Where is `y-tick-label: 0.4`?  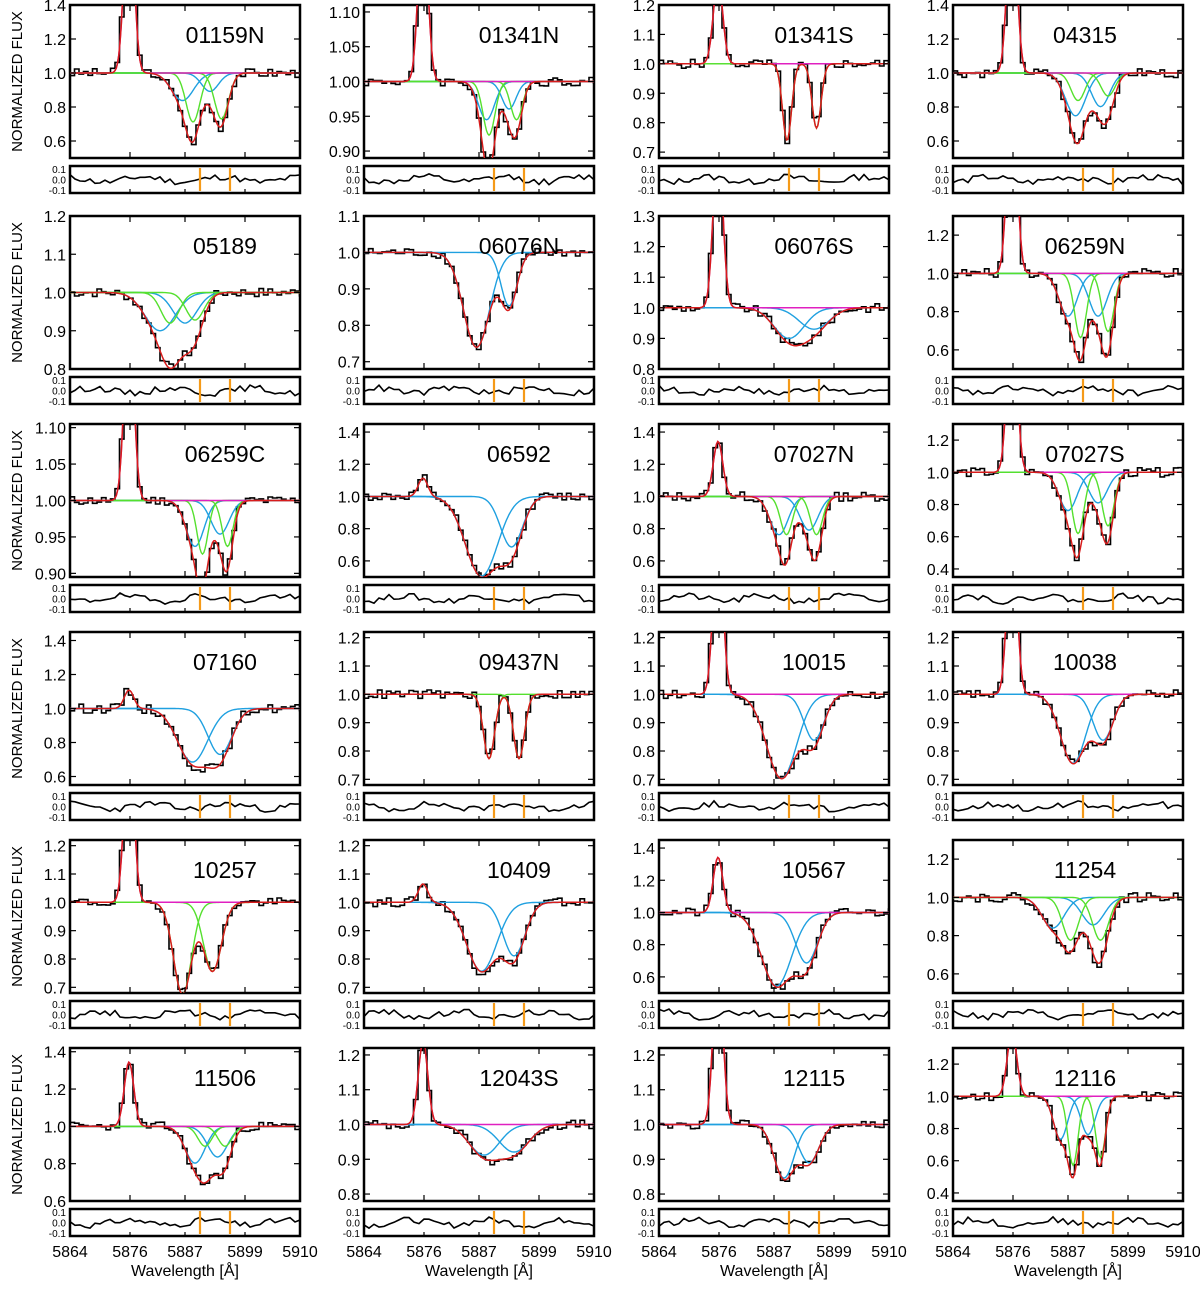
y-tick-label: 0.4 is located at coordinates (938, 570).